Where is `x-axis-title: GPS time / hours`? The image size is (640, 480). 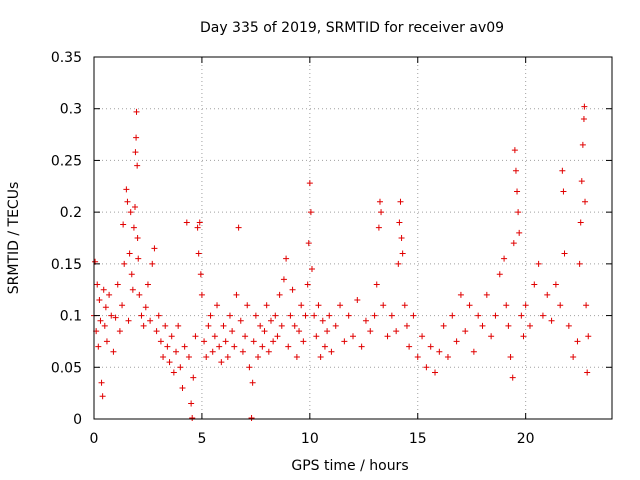 x-axis-title: GPS time / hours is located at coordinates (349, 466).